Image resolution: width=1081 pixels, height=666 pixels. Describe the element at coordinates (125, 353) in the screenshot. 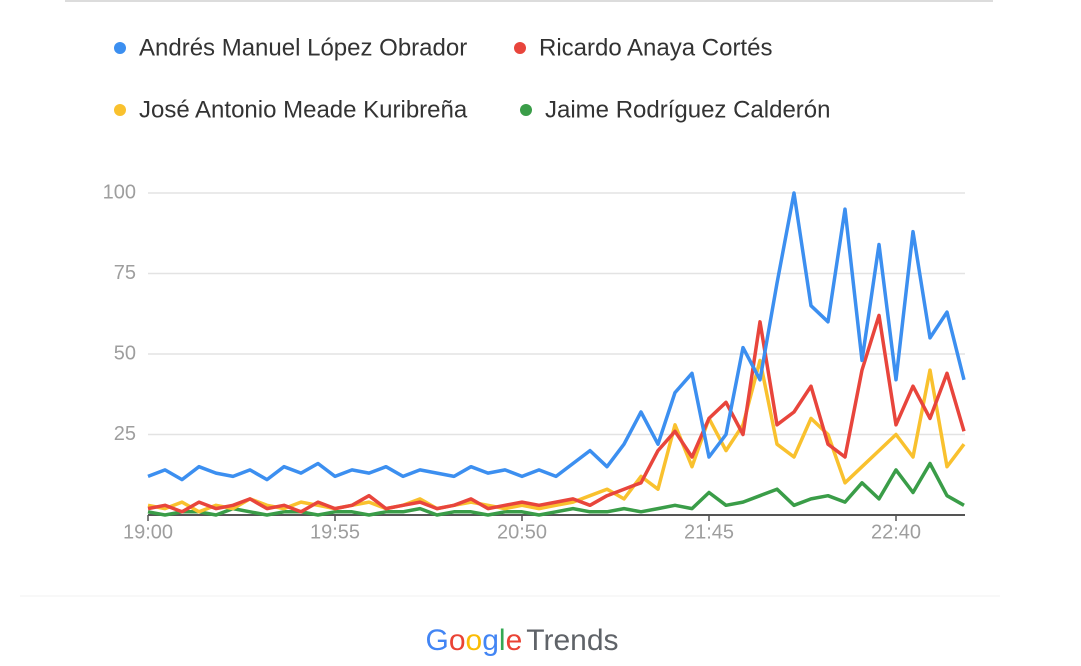

I see `y-tick-label: 50` at that location.